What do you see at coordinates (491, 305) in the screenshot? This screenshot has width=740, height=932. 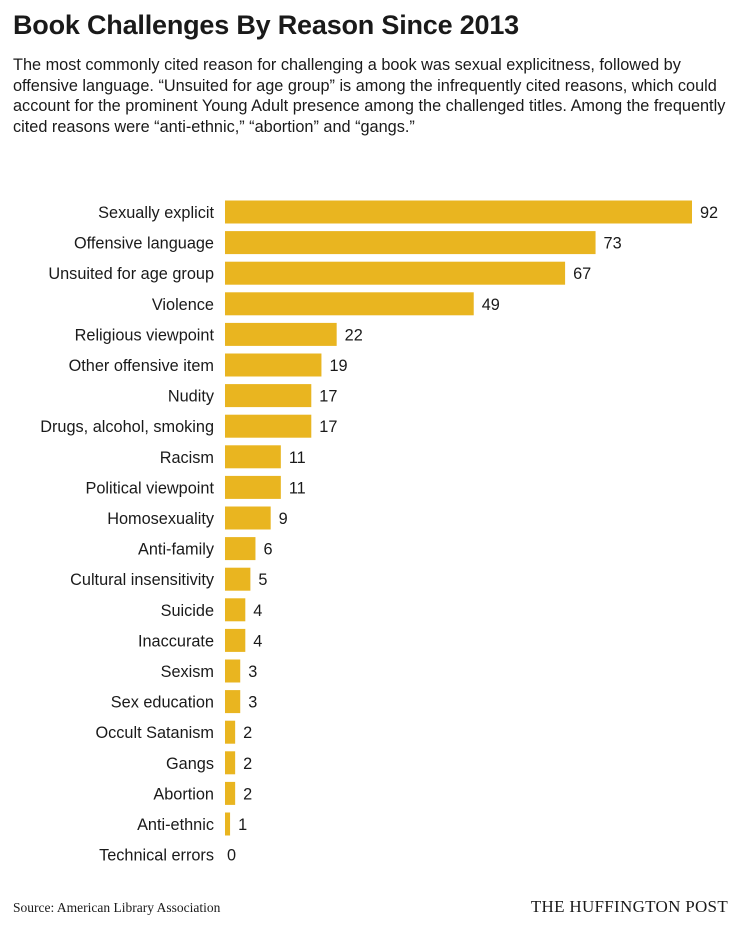 I see `value-label: 49` at bounding box center [491, 305].